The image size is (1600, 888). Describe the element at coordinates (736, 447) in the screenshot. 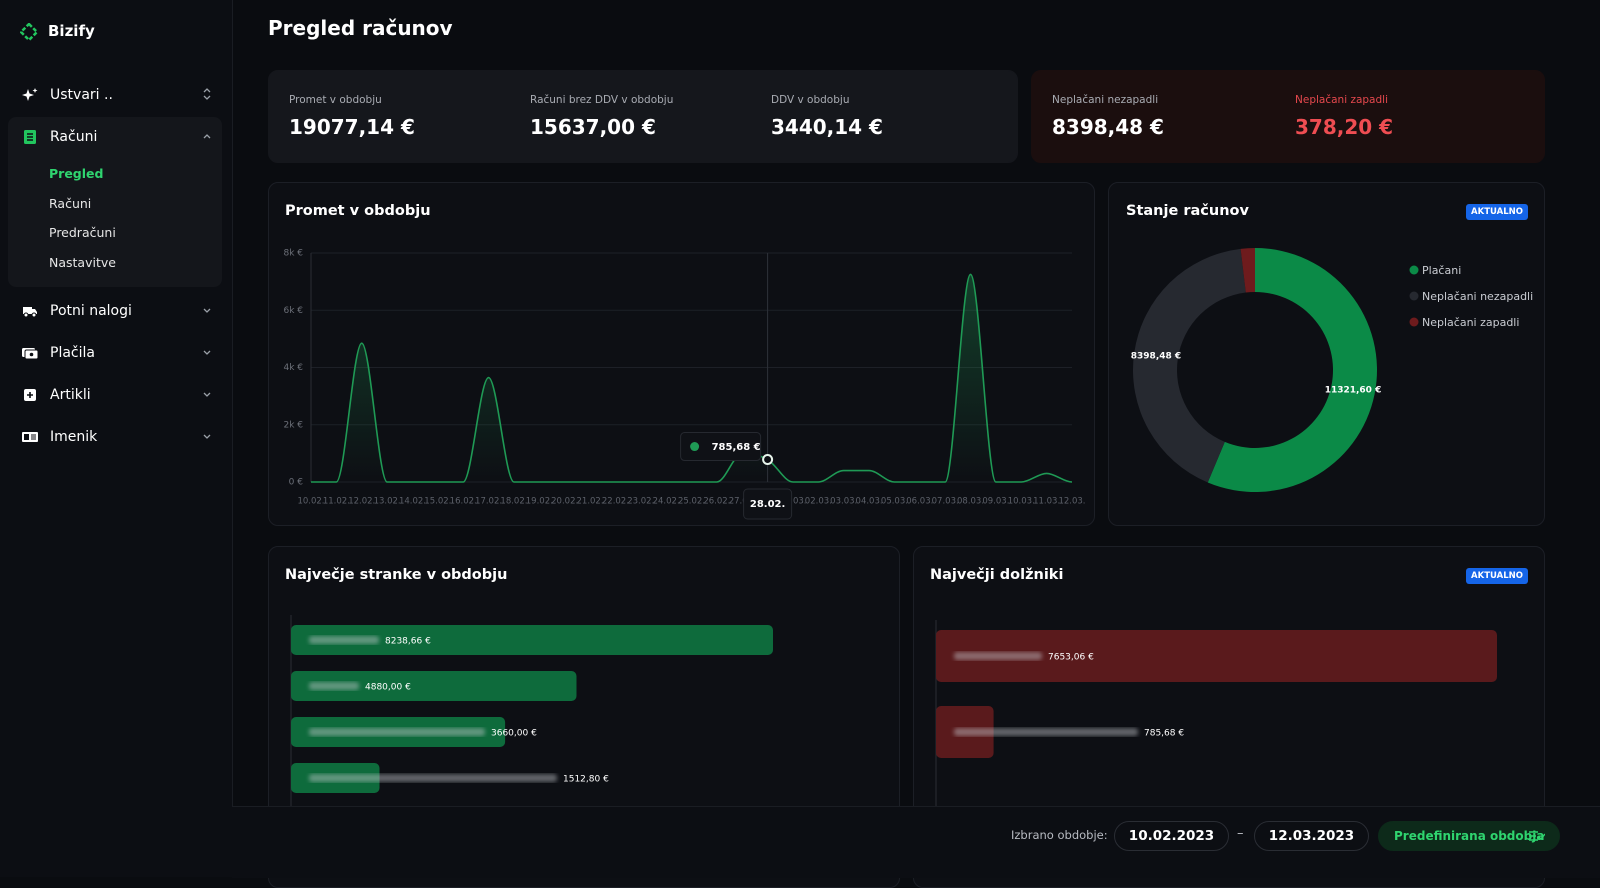

I see `tooltip-value: 785,68 €` at that location.